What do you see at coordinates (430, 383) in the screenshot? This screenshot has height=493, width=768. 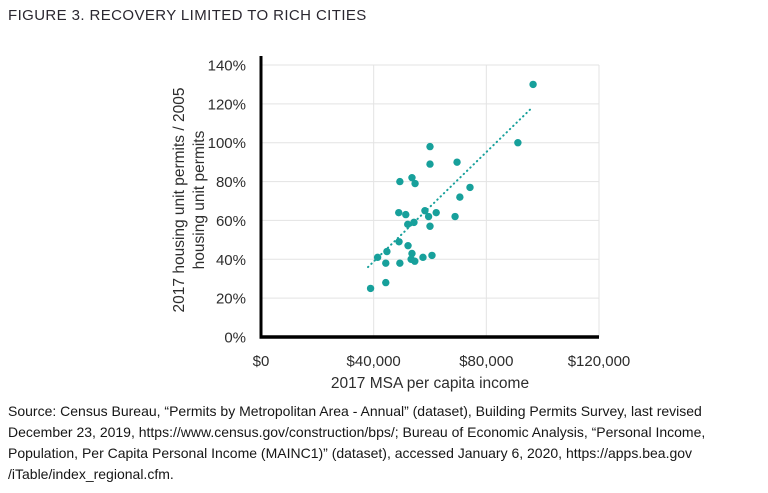 I see `x-axis-title: 2017 MSA per capita income` at bounding box center [430, 383].